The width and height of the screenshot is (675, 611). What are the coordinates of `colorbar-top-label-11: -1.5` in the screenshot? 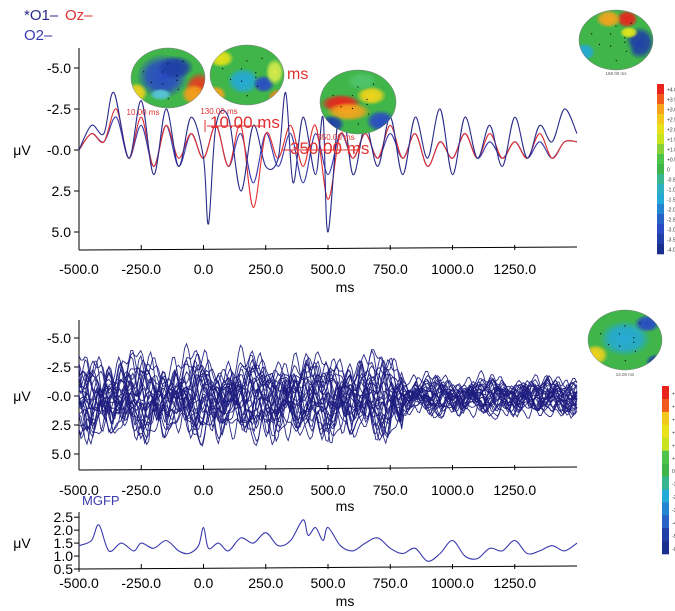 It's located at (671, 201).